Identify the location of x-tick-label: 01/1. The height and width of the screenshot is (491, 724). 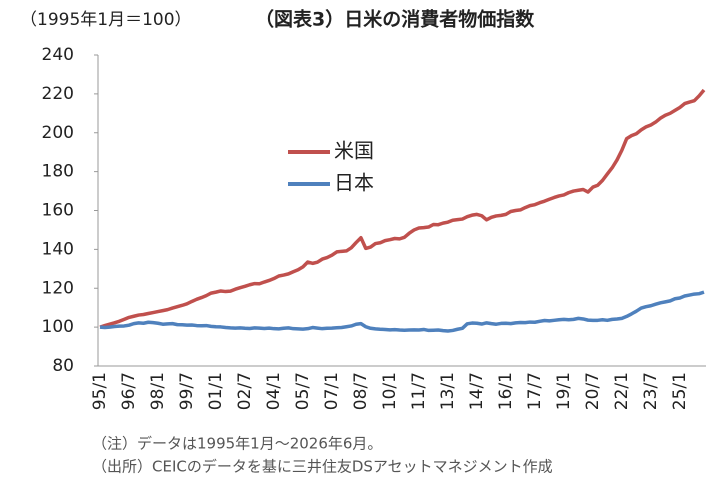
(216, 391).